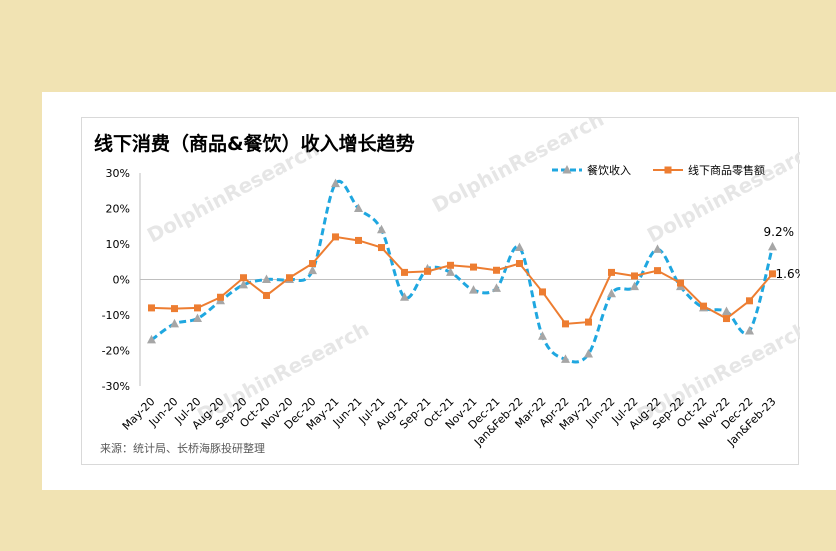 This screenshot has width=836, height=551. Describe the element at coordinates (658, 170) in the screenshot. I see `legend: 餐饮收入 线下商品零售额` at that location.